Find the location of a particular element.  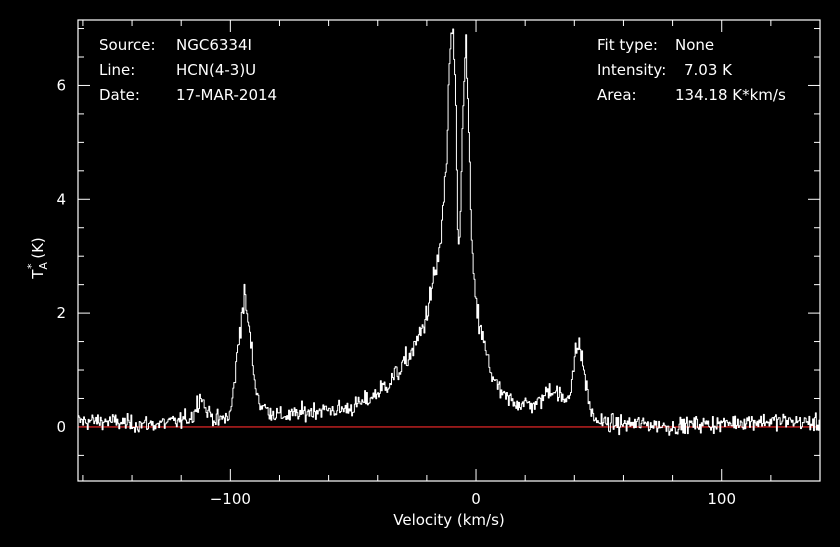

y-axis-unit: (K) is located at coordinates (38, 250).